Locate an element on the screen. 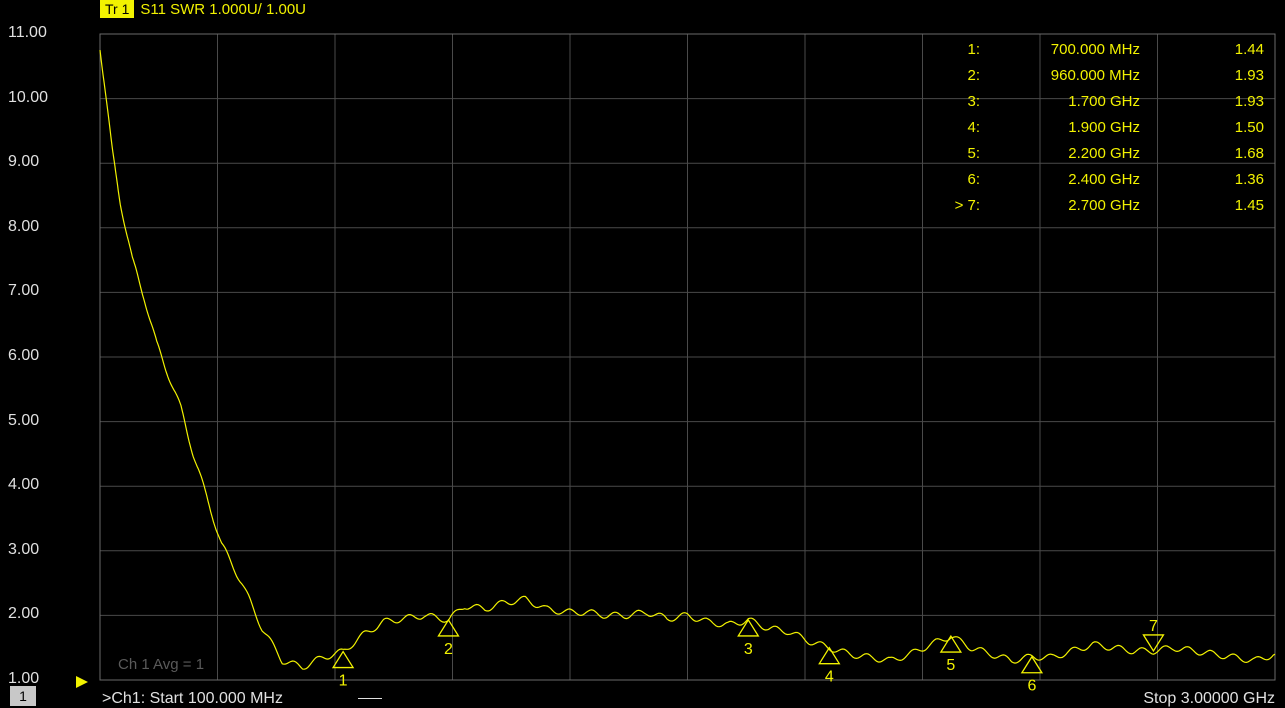  start-line-indicator is located at coordinates (370, 698).